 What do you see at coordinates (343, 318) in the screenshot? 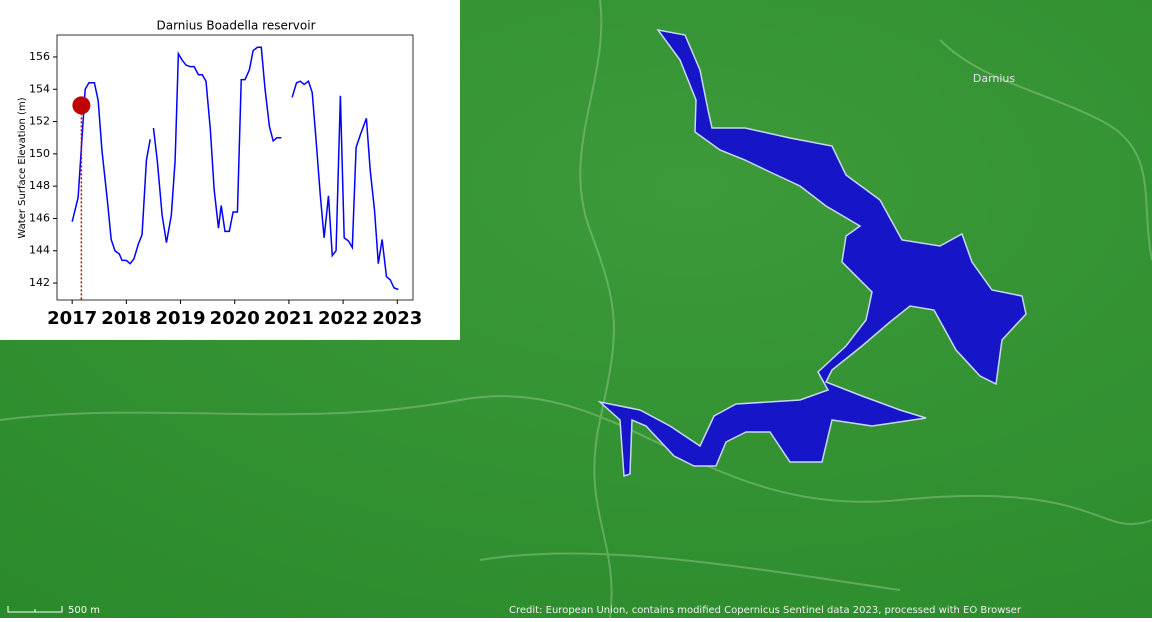
I see `x-tick-label: 2022` at bounding box center [343, 318].